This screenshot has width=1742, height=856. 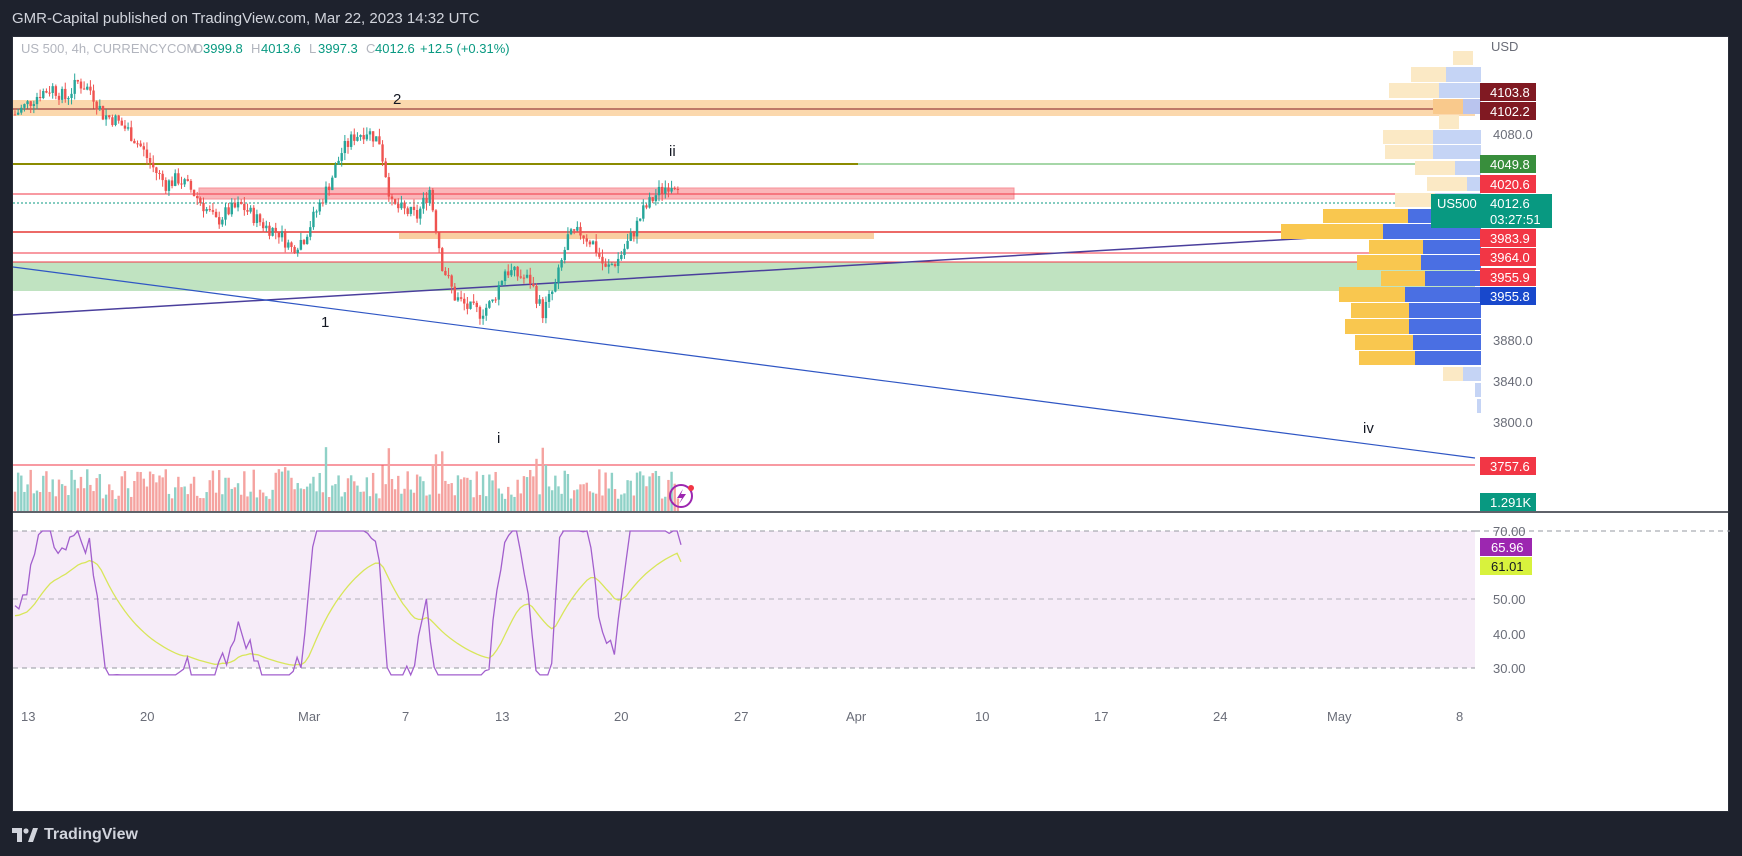 I want to click on time-label: 20, so click(x=147, y=716).